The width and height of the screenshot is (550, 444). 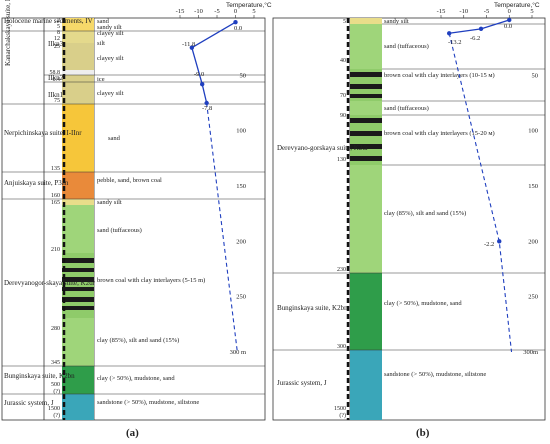 What do you see at coordinates (216, 11) in the screenshot?
I see `x-tick-label-a-2: -5` at bounding box center [216, 11].